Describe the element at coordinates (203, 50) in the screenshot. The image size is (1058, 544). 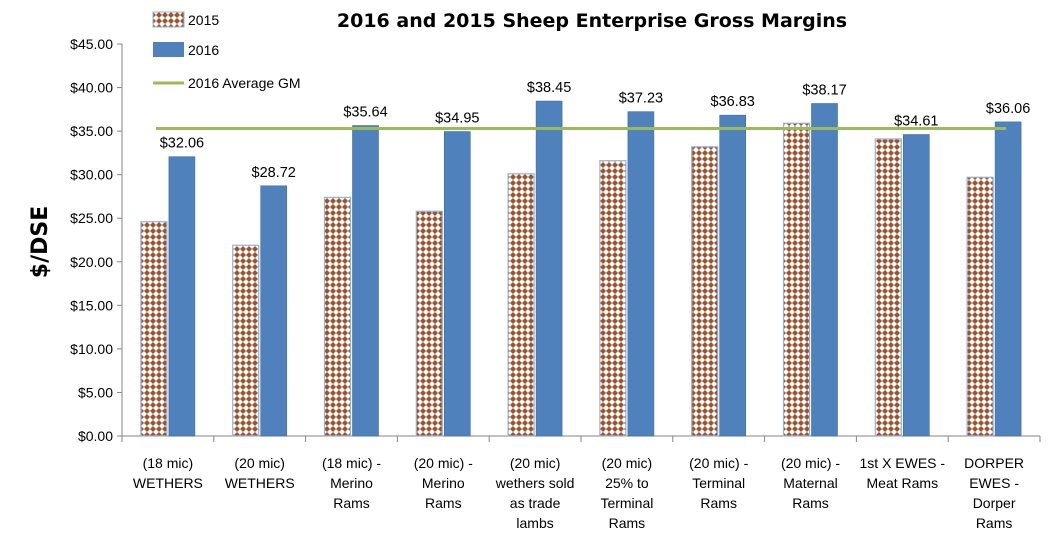
I see `legend-label-2016: 2016` at that location.